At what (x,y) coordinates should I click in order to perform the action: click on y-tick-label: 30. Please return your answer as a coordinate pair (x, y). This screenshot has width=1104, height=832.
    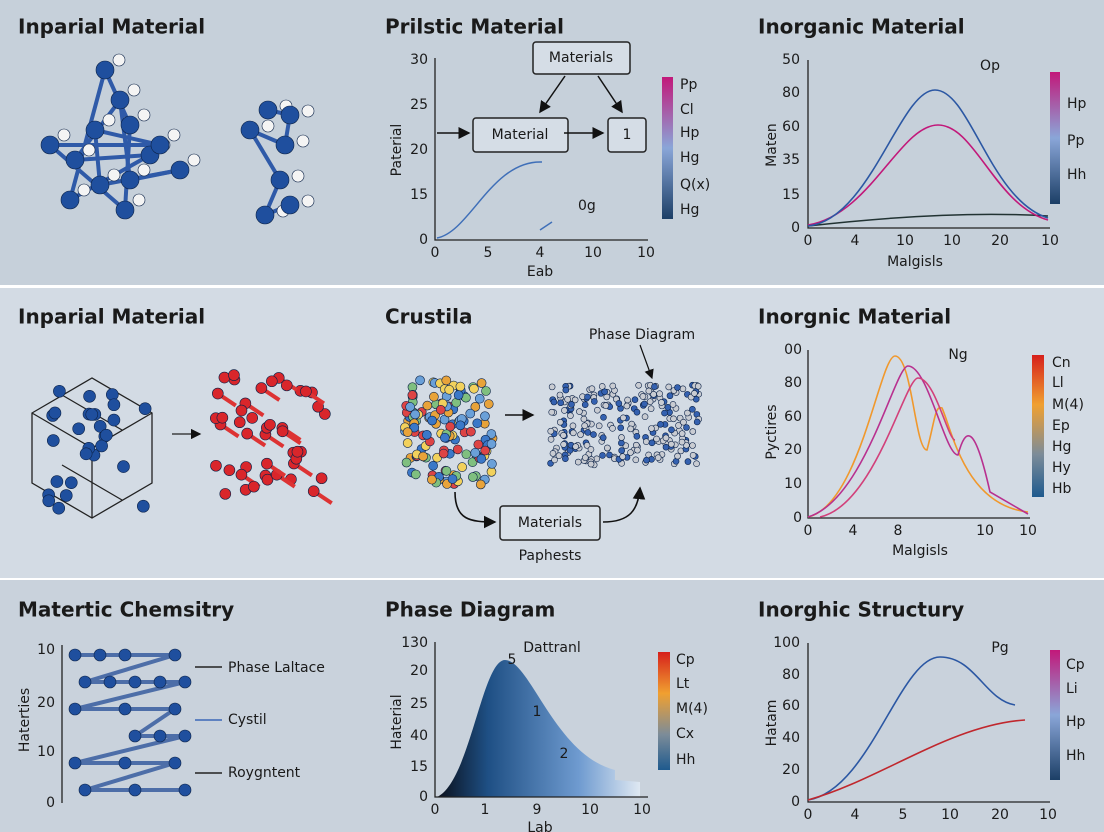
    Looking at the image, I should click on (419, 60).